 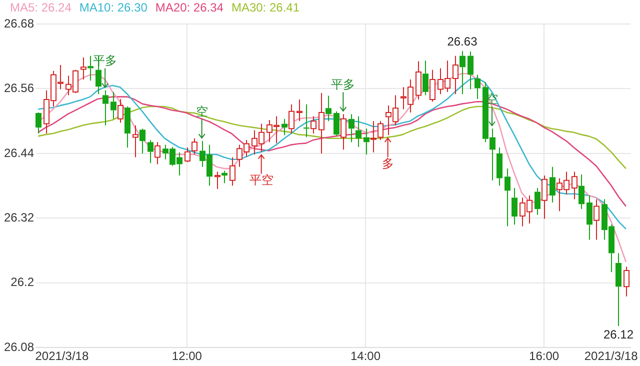 I want to click on text: MA20: 26.34, so click(x=189, y=7).